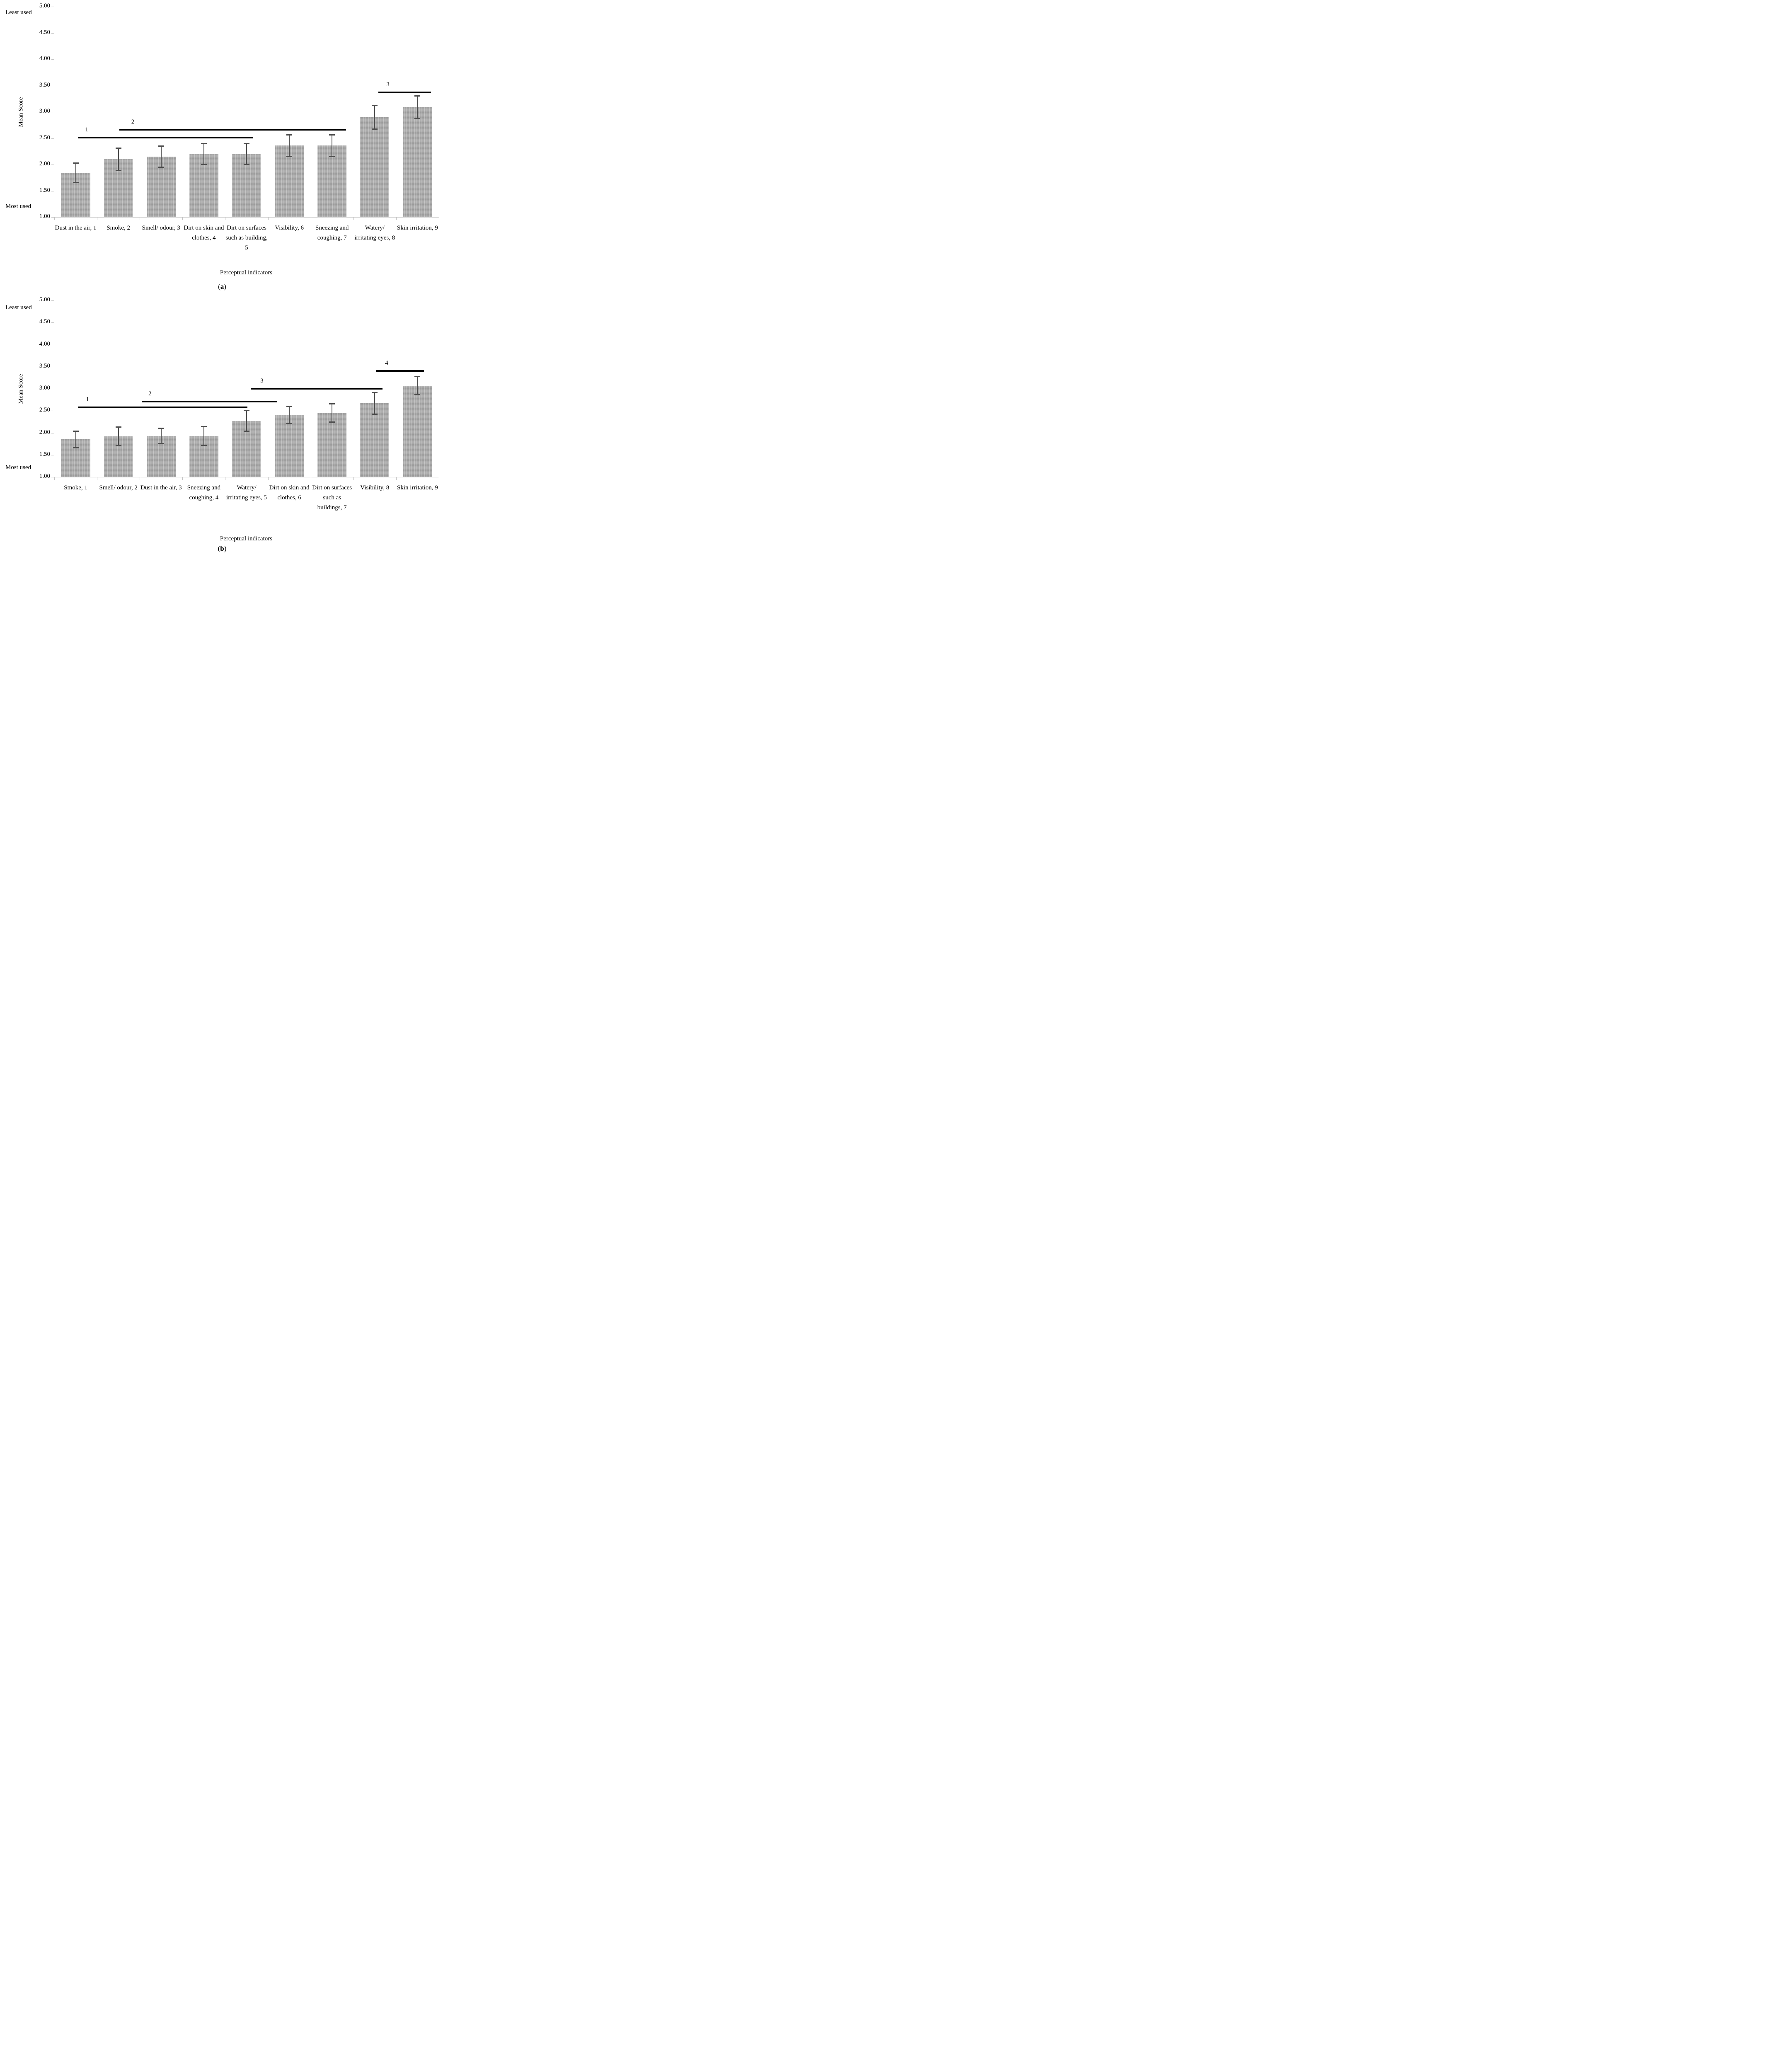 This screenshot has height=2072, width=1777. Describe the element at coordinates (44, 190) in the screenshot. I see `y-tick-label: 1.50` at that location.